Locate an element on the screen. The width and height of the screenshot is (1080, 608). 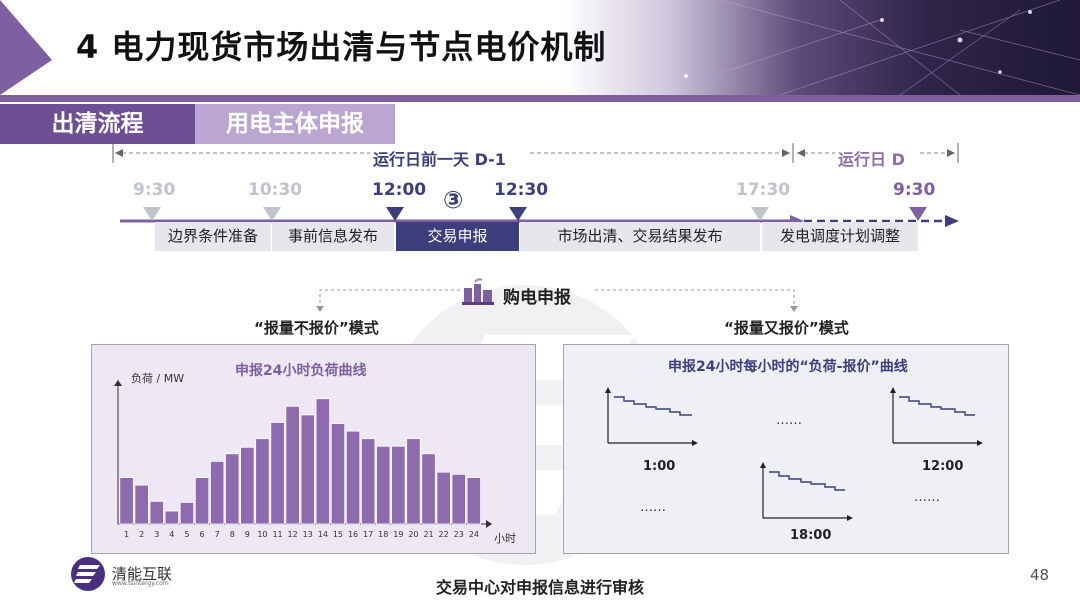
load-bar-chart: 1 2 3 4 5 6 7 8 9 10 11 12 13 14 15 16 17 18 19 20 21 22 23 24 is located at coordinates (303, 459).